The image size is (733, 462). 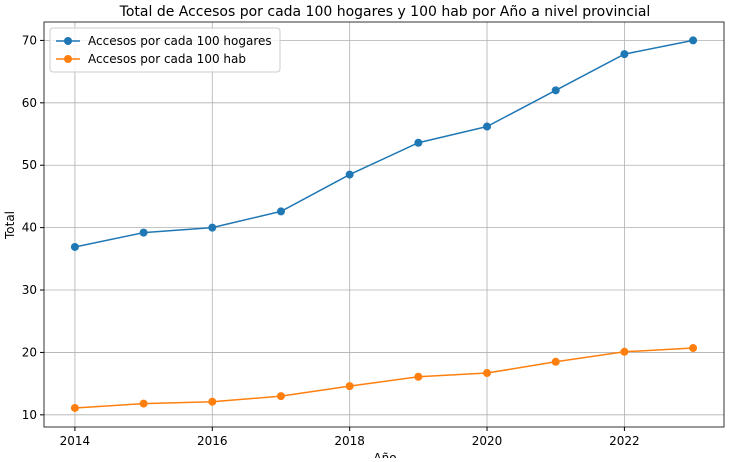 I want to click on x-axis-label: Año, so click(x=384, y=454).